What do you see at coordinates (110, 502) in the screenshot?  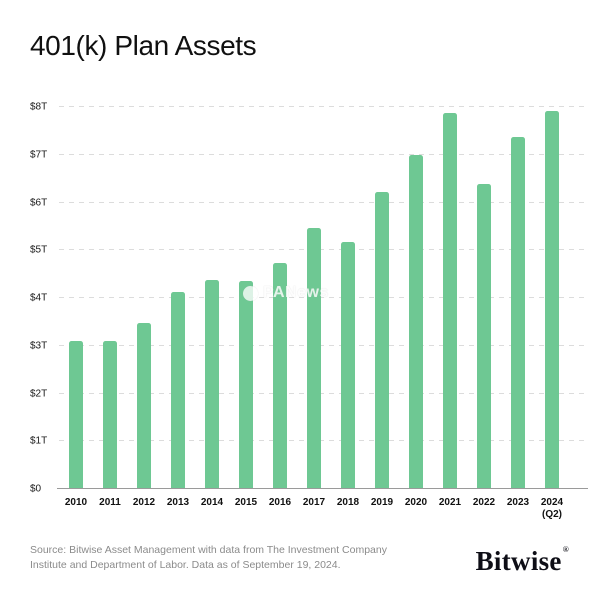 I see `x-axis-label: 2011` at bounding box center [110, 502].